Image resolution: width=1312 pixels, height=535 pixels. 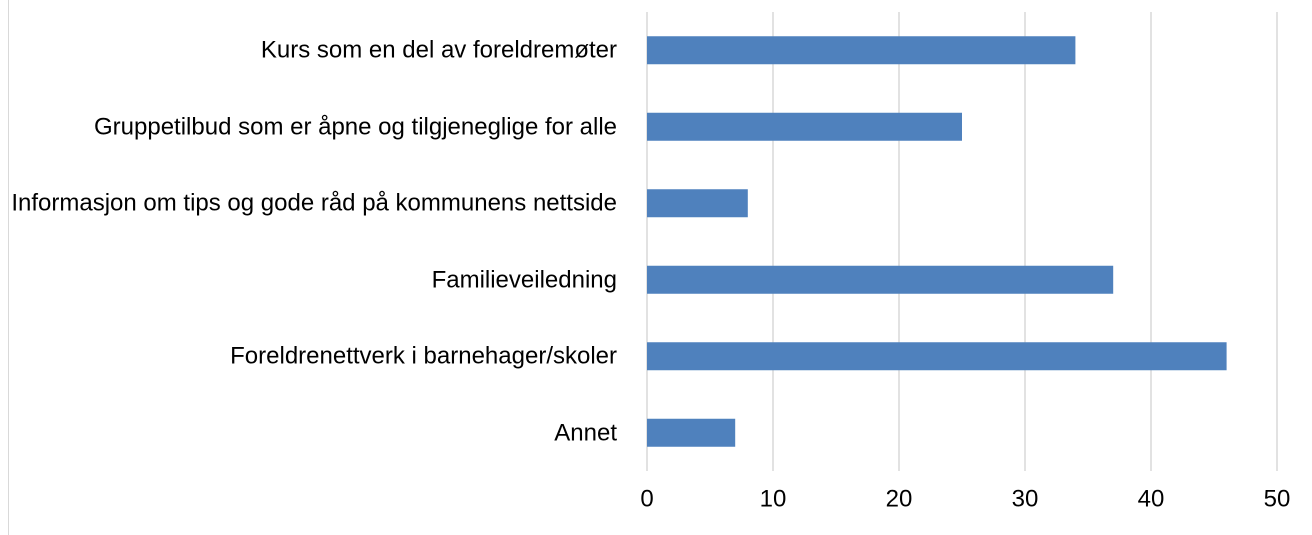 What do you see at coordinates (1025, 498) in the screenshot?
I see `x-tick-label: 30` at bounding box center [1025, 498].